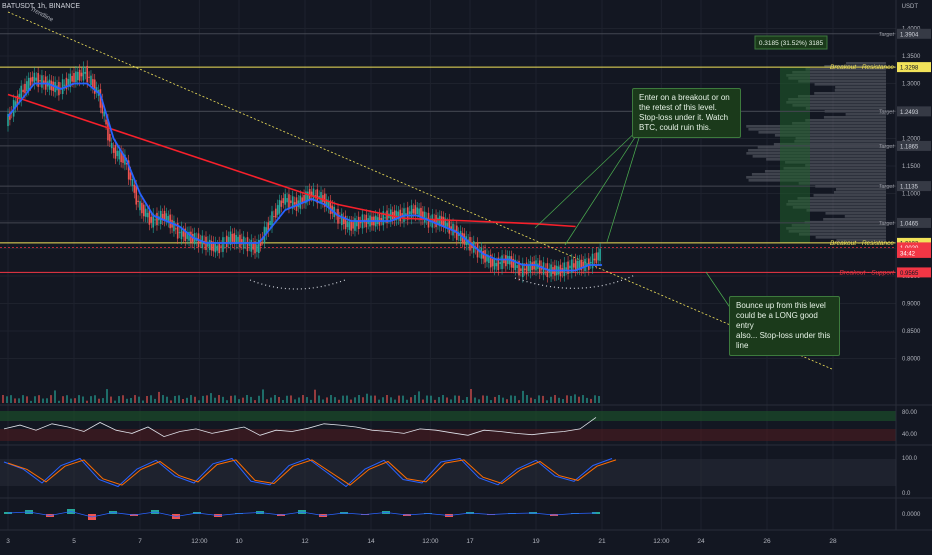  What do you see at coordinates (911, 167) in the screenshot?
I see `price-tick-label: 1.1500` at bounding box center [911, 167].